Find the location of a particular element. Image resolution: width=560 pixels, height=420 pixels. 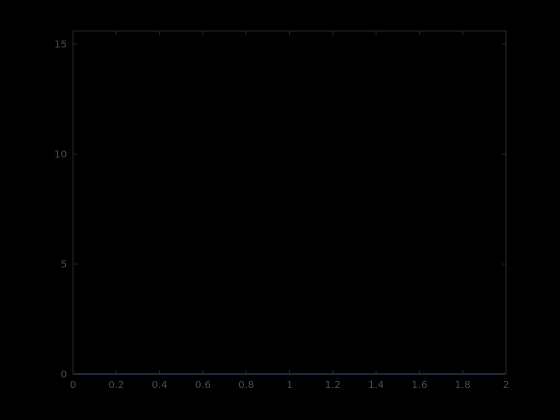

x-tick-label: 0 is located at coordinates (73, 385).